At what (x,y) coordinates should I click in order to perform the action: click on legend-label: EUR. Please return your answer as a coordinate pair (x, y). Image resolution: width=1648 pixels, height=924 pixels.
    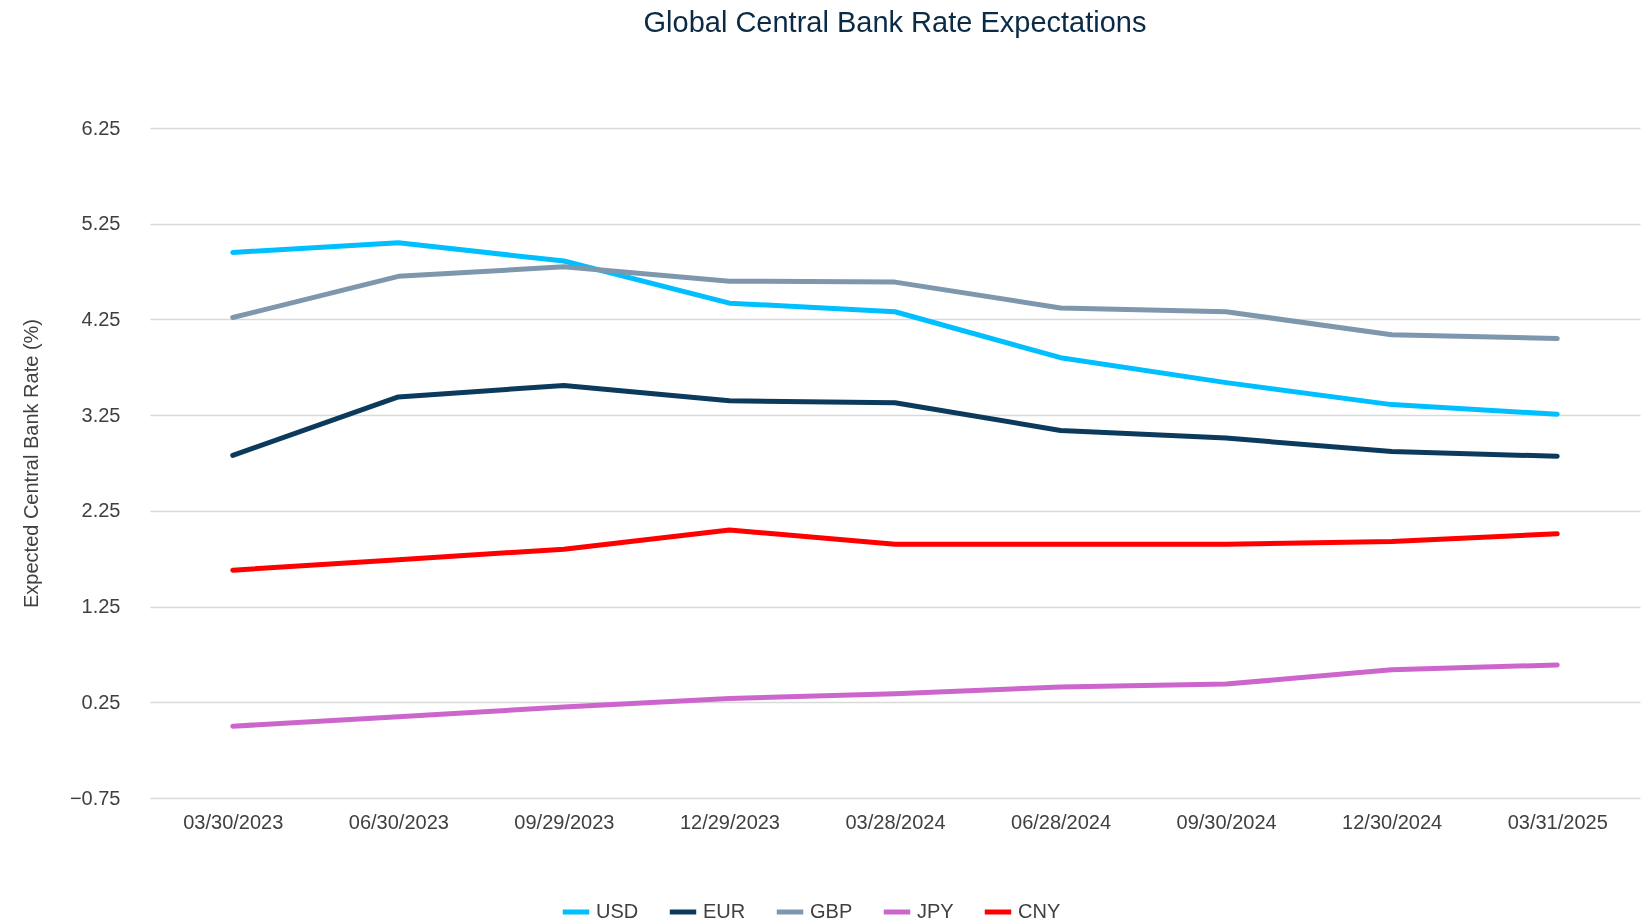
    Looking at the image, I should click on (724, 911).